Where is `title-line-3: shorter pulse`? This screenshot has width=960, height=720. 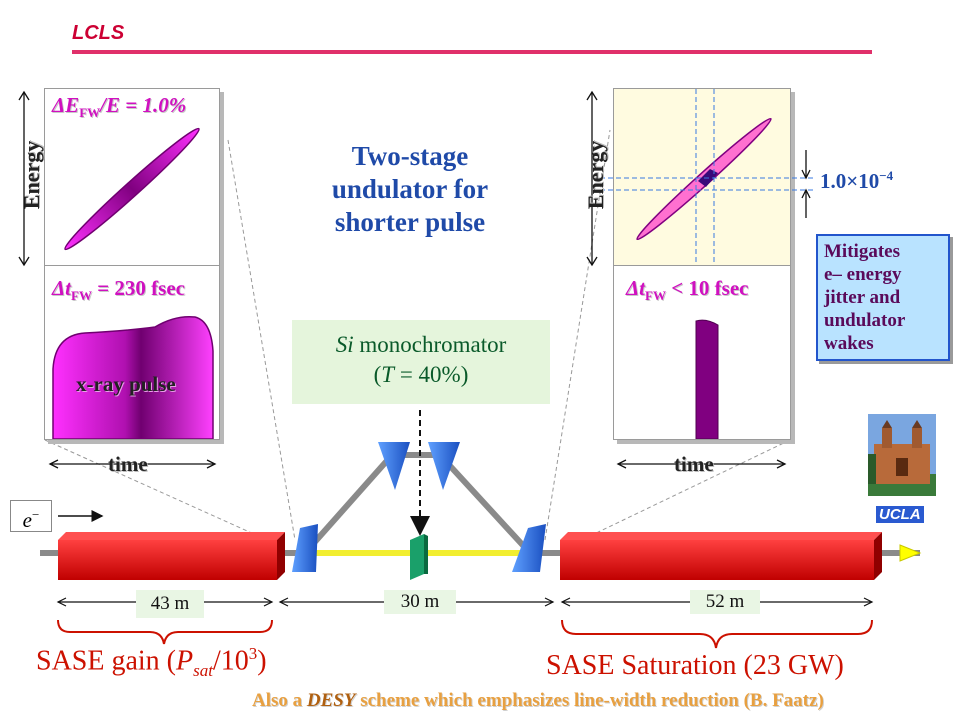 title-line-3: shorter pulse is located at coordinates (410, 222).